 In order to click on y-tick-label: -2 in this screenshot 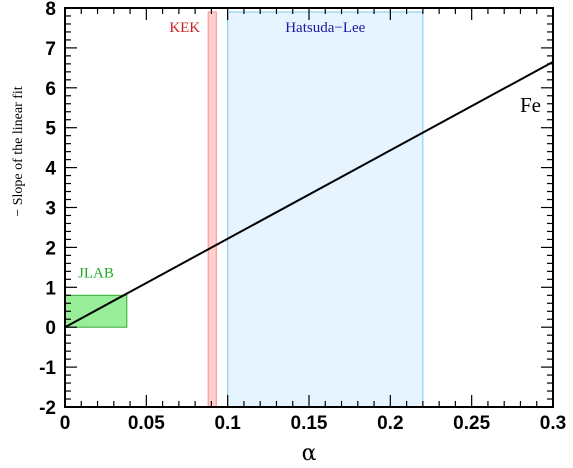, I will do `click(47, 408)`.